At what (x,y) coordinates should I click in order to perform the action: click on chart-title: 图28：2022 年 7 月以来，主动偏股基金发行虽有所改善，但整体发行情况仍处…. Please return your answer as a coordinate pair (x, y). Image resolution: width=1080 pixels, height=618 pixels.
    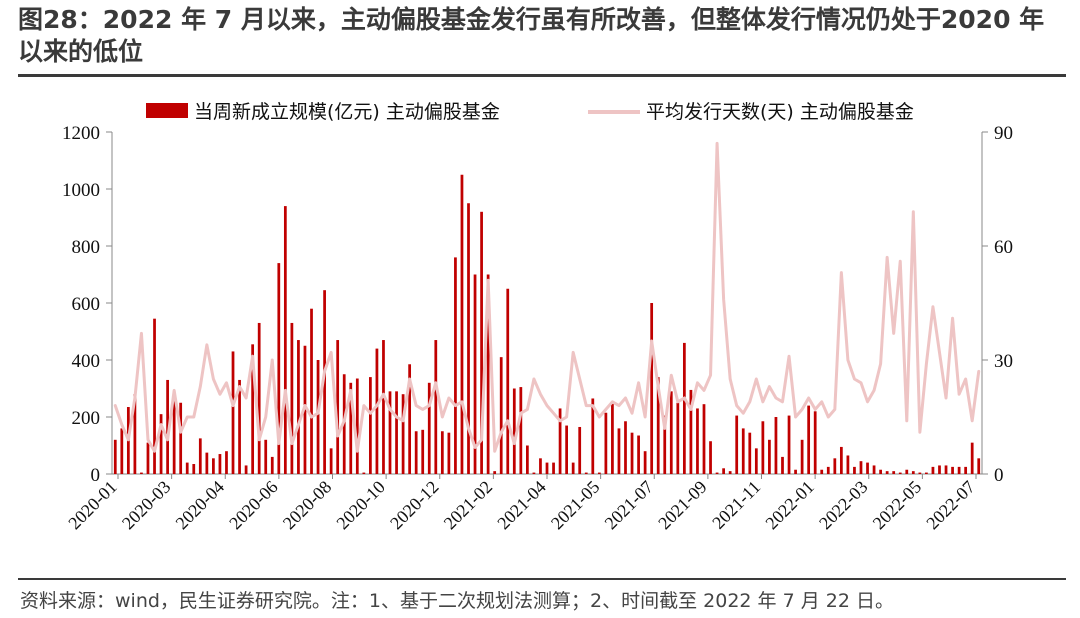
    Looking at the image, I should click on (531, 35).